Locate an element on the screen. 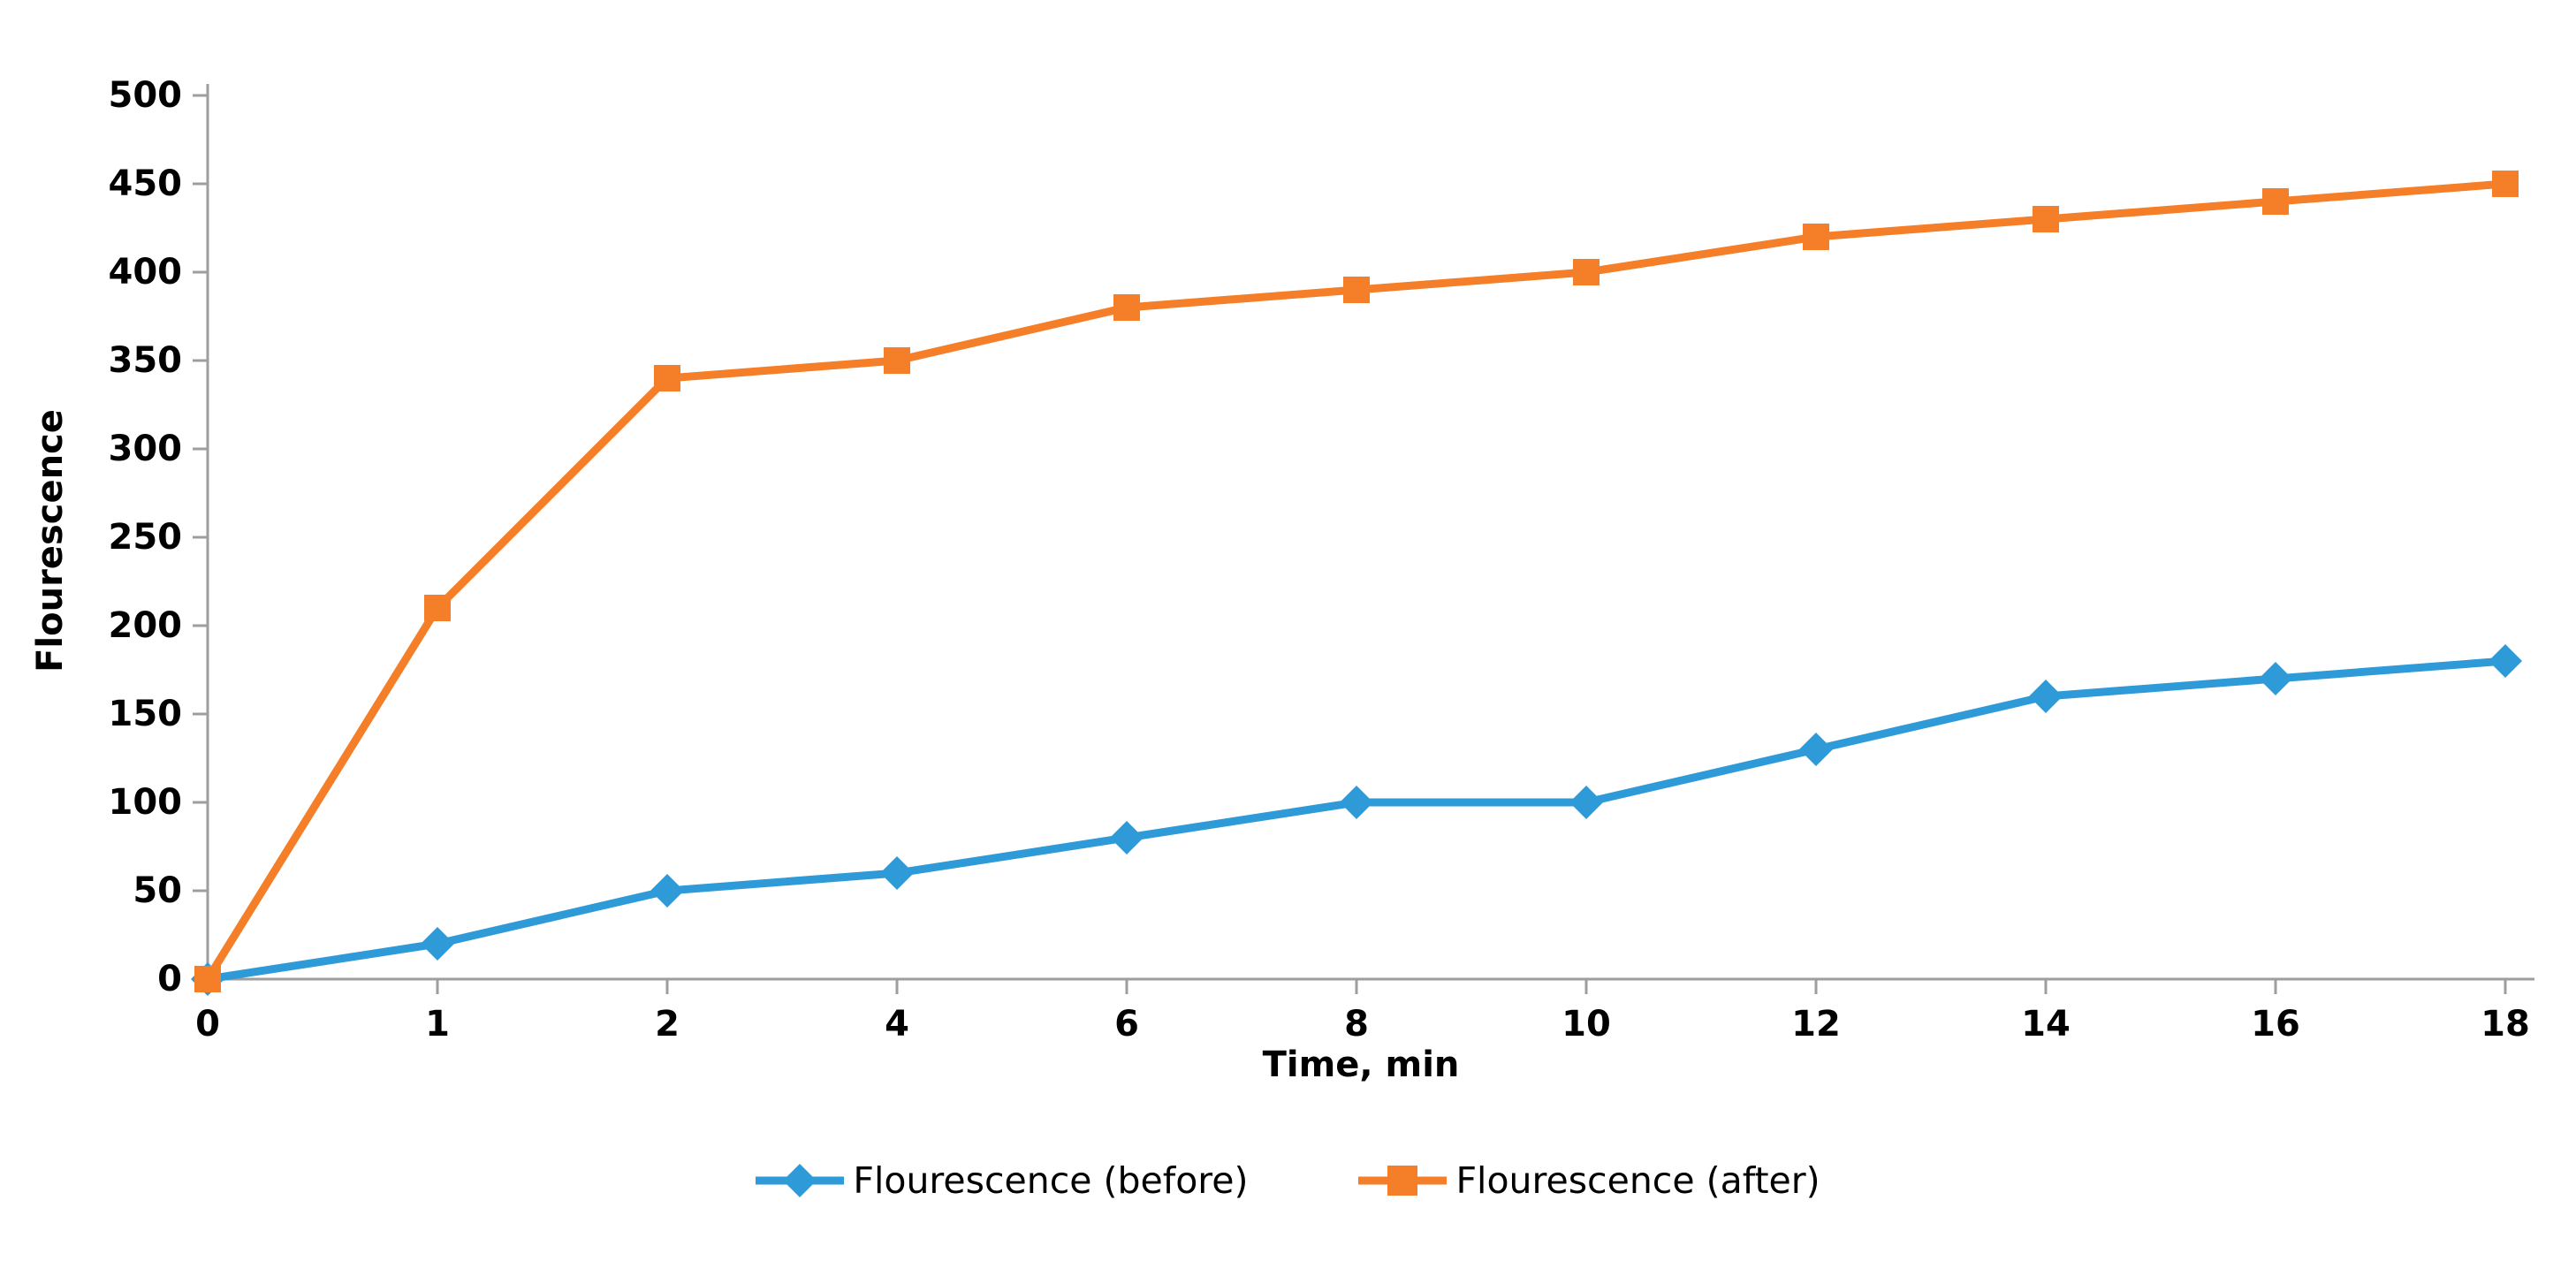  x-tick-label: 6 is located at coordinates (1126, 1024).